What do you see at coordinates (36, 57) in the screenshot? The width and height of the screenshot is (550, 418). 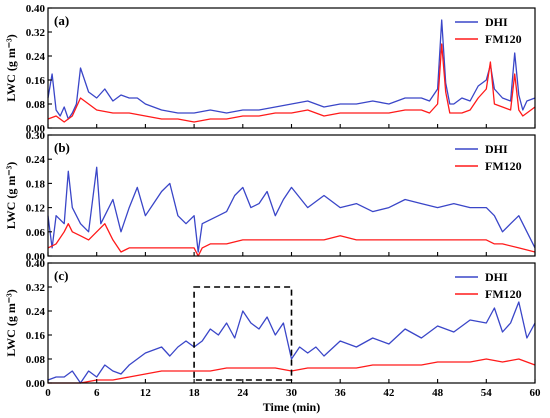 I see `panel-1-ytick-label: 0.24` at bounding box center [36, 57].